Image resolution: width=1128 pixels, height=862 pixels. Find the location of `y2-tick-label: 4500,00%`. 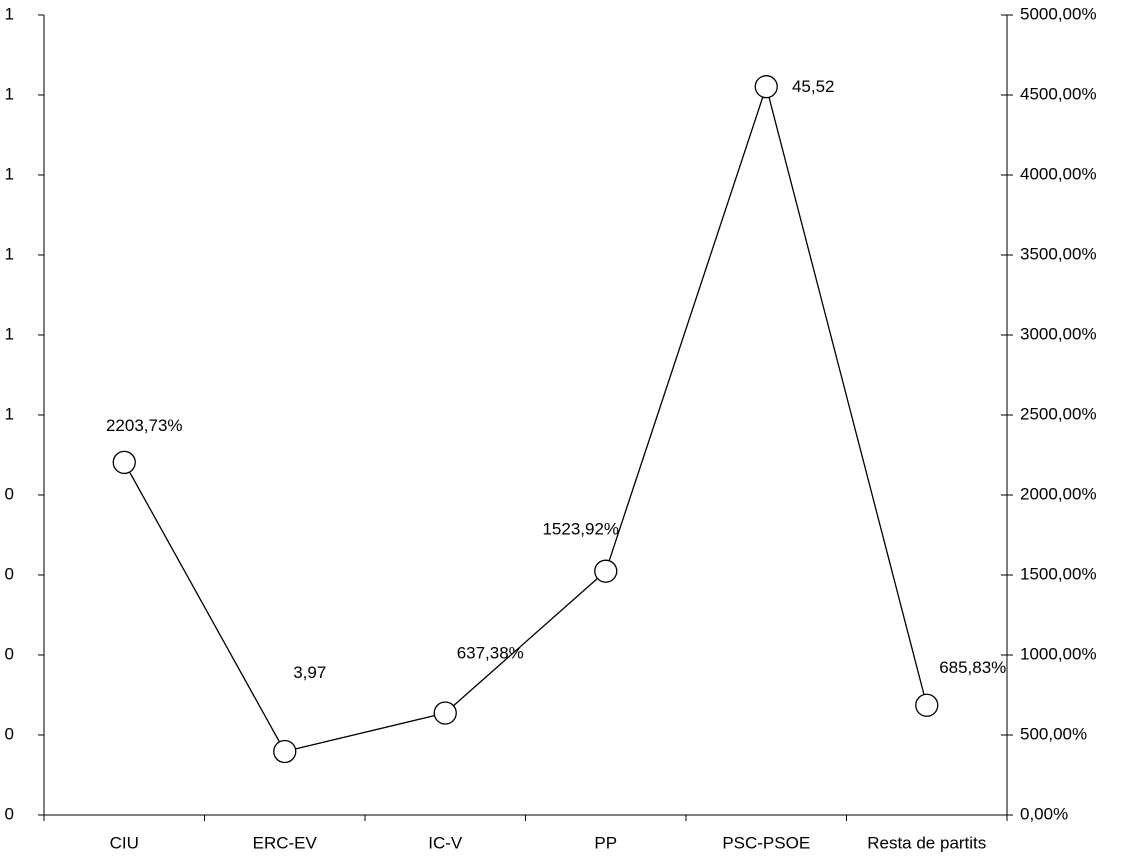

y2-tick-label: 4500,00% is located at coordinates (1058, 93).